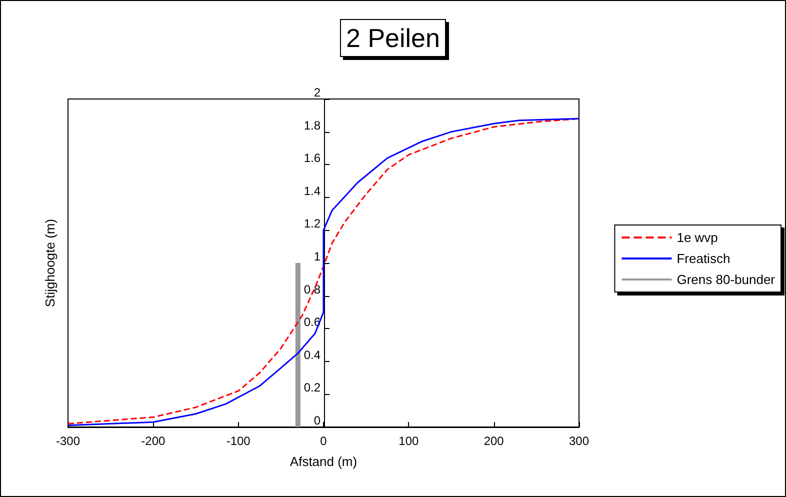  What do you see at coordinates (312, 289) in the screenshot?
I see `y-tick-label: 0.8` at bounding box center [312, 289].